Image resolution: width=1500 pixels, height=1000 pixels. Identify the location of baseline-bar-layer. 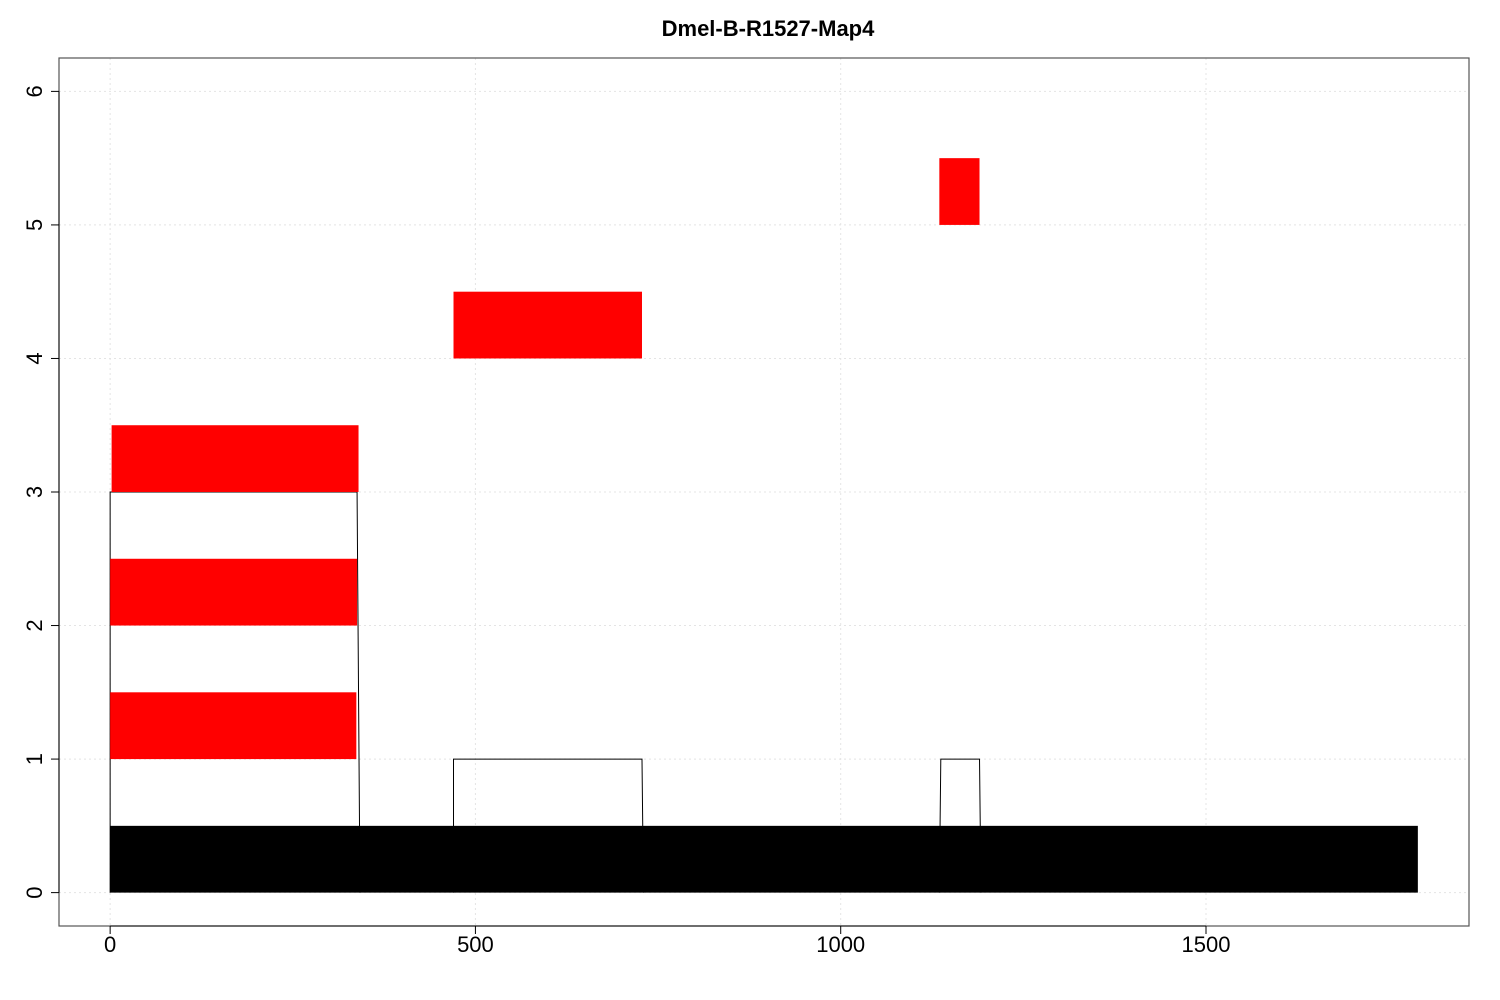
(764, 859).